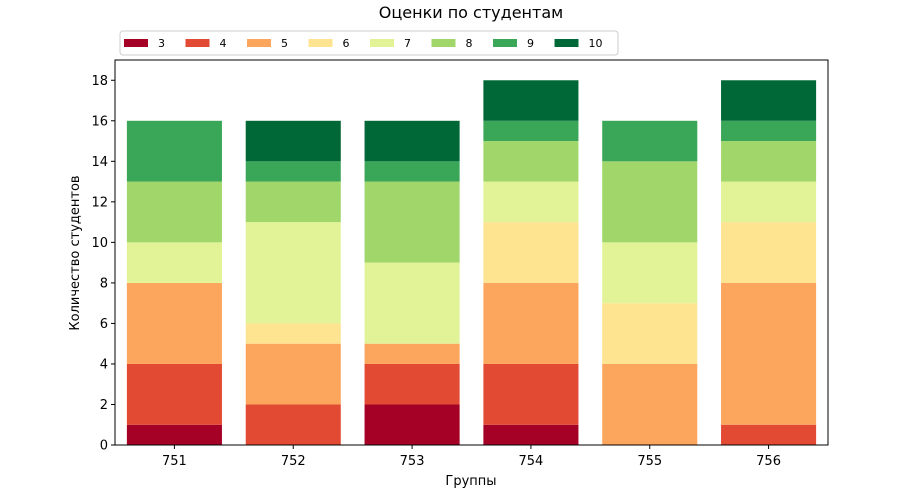 The height and width of the screenshot is (500, 919). Describe the element at coordinates (649, 461) in the screenshot. I see `x-tick-label: 755` at that location.